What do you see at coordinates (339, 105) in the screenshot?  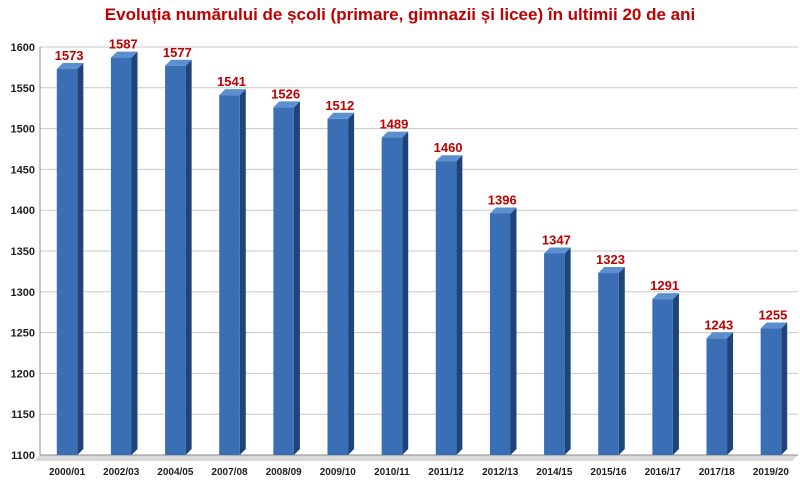 I see `data-label: 1512` at bounding box center [339, 105].